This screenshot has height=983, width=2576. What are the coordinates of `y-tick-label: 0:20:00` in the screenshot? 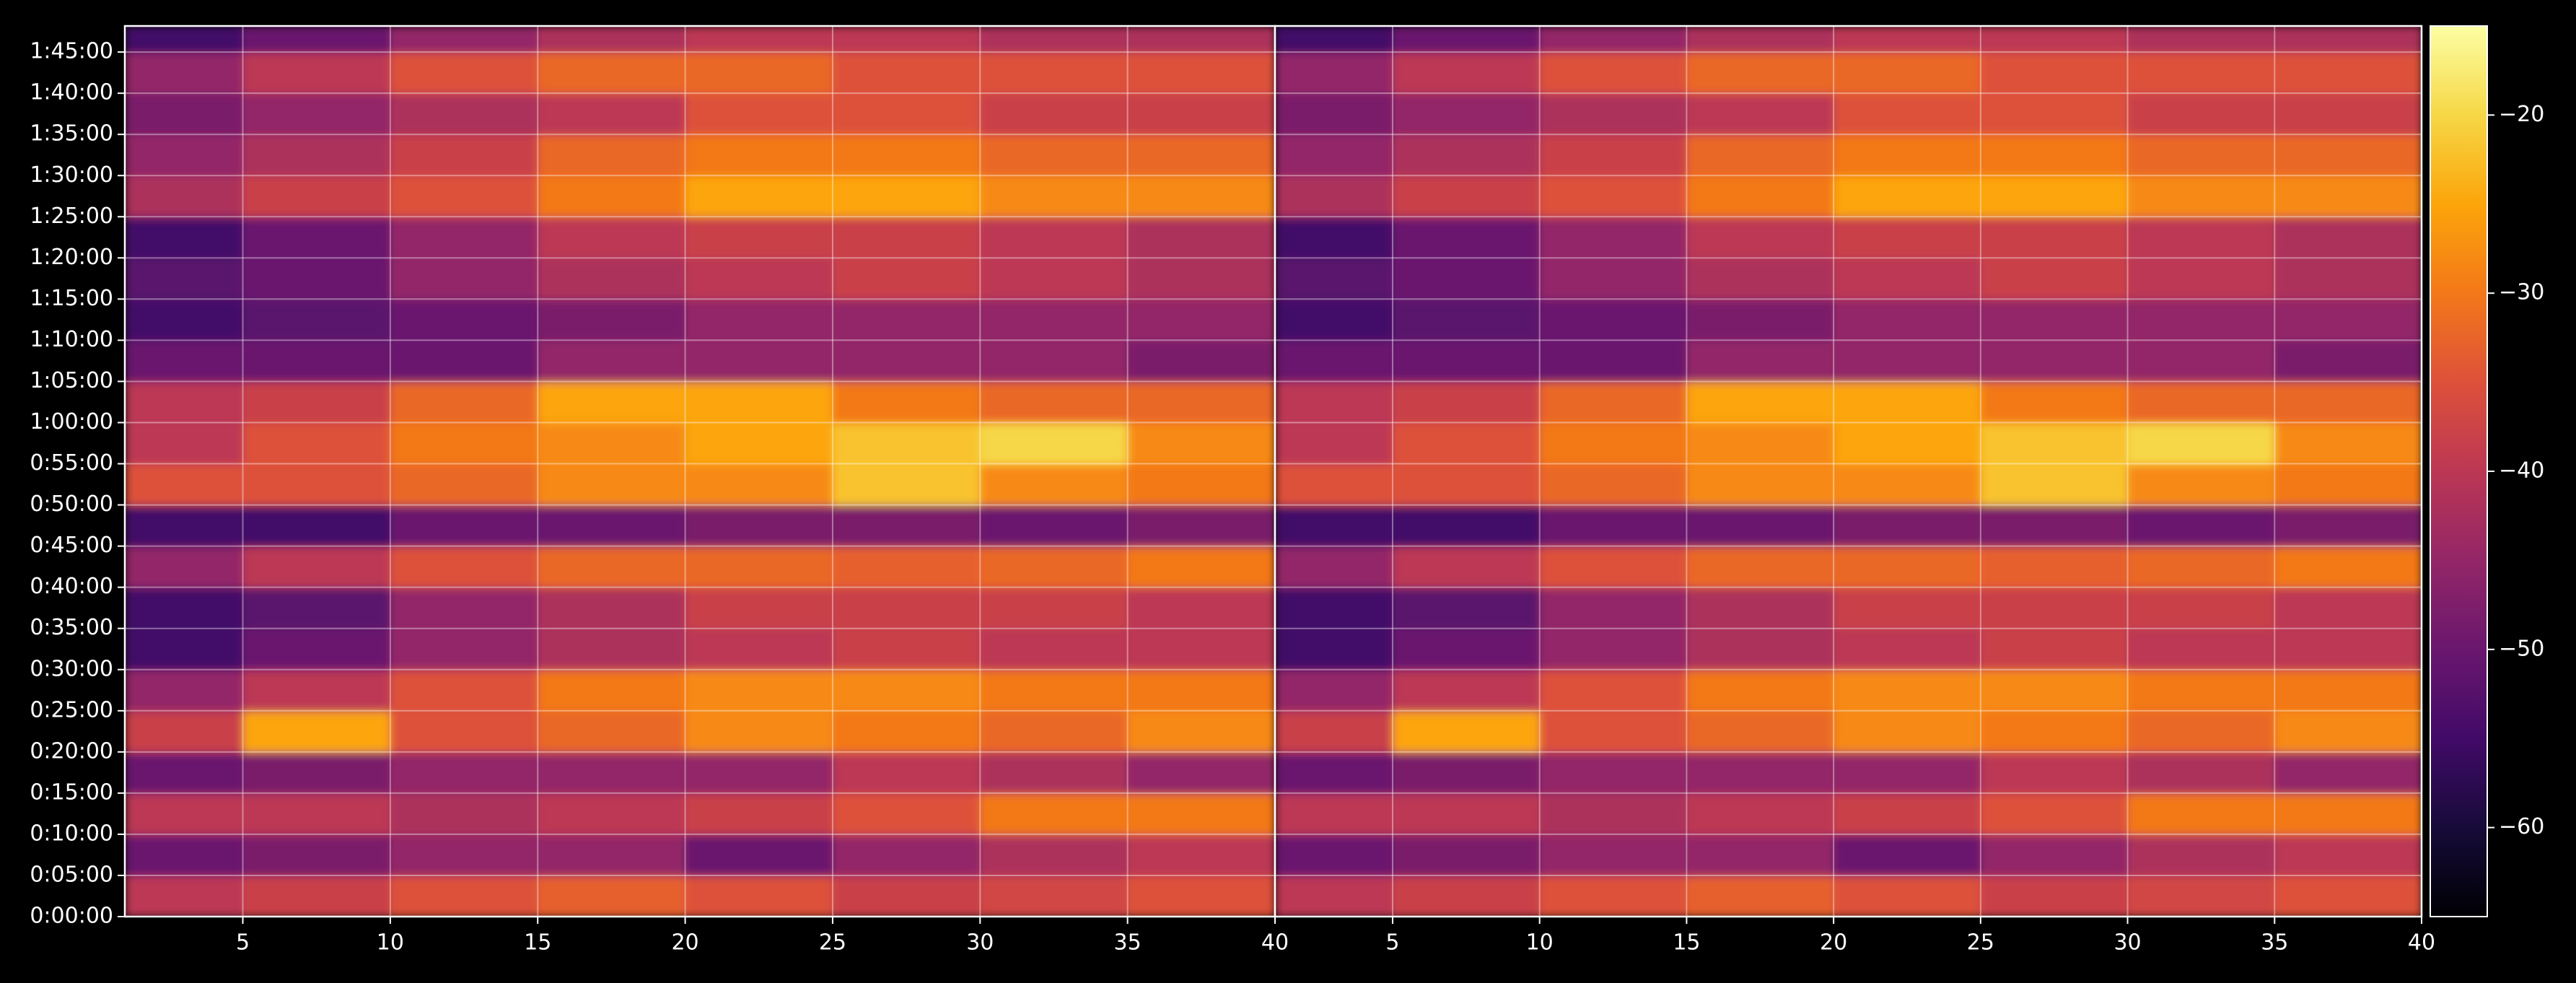 It's located at (71, 751).